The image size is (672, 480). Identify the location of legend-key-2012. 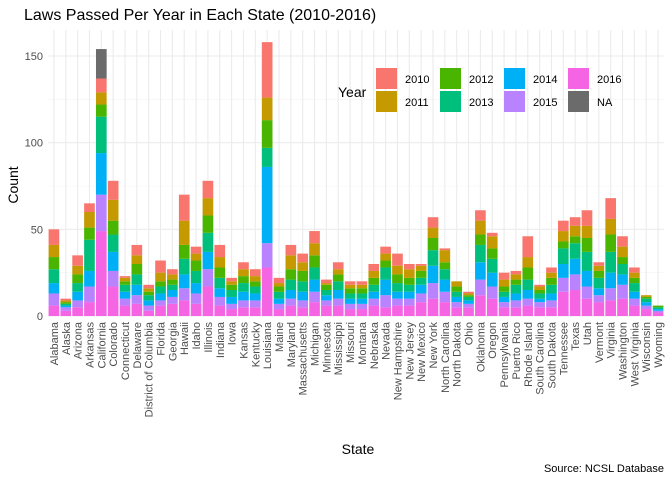
(450, 78).